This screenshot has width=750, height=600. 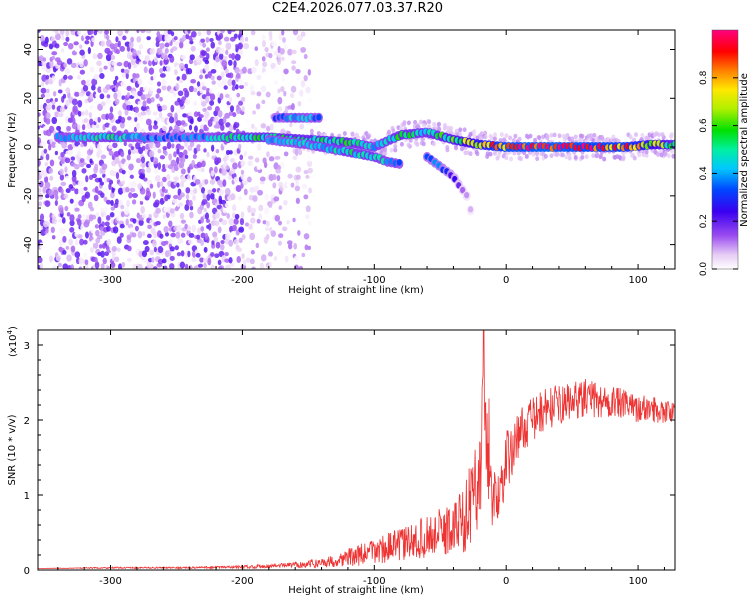 What do you see at coordinates (28, 147) in the screenshot?
I see `top-y-tick-label: 0` at bounding box center [28, 147].